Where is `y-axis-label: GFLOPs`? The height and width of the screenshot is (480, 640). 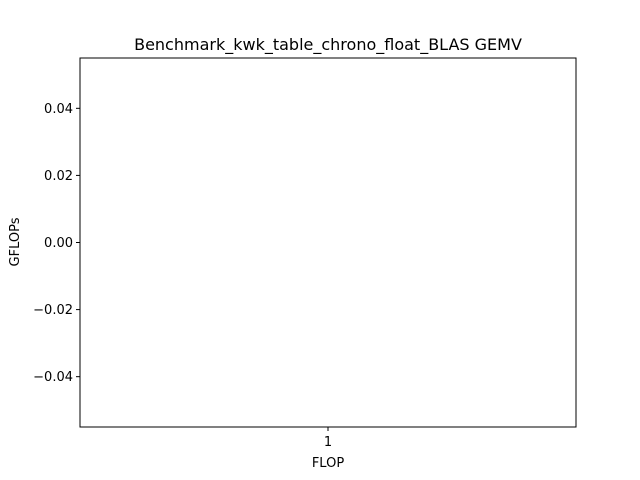
y-axis-label: GFLOPs is located at coordinates (15, 241).